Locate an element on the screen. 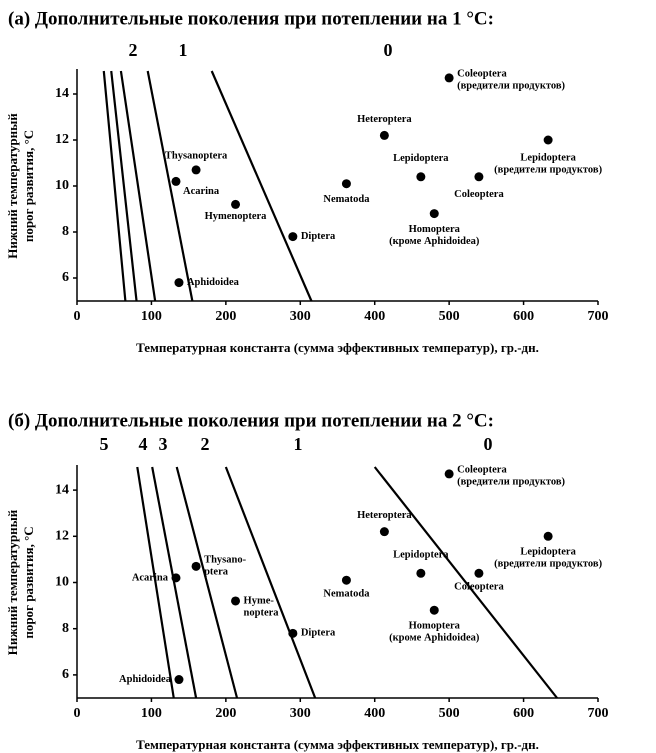  y-tick-label: 6 is located at coordinates (65, 277).